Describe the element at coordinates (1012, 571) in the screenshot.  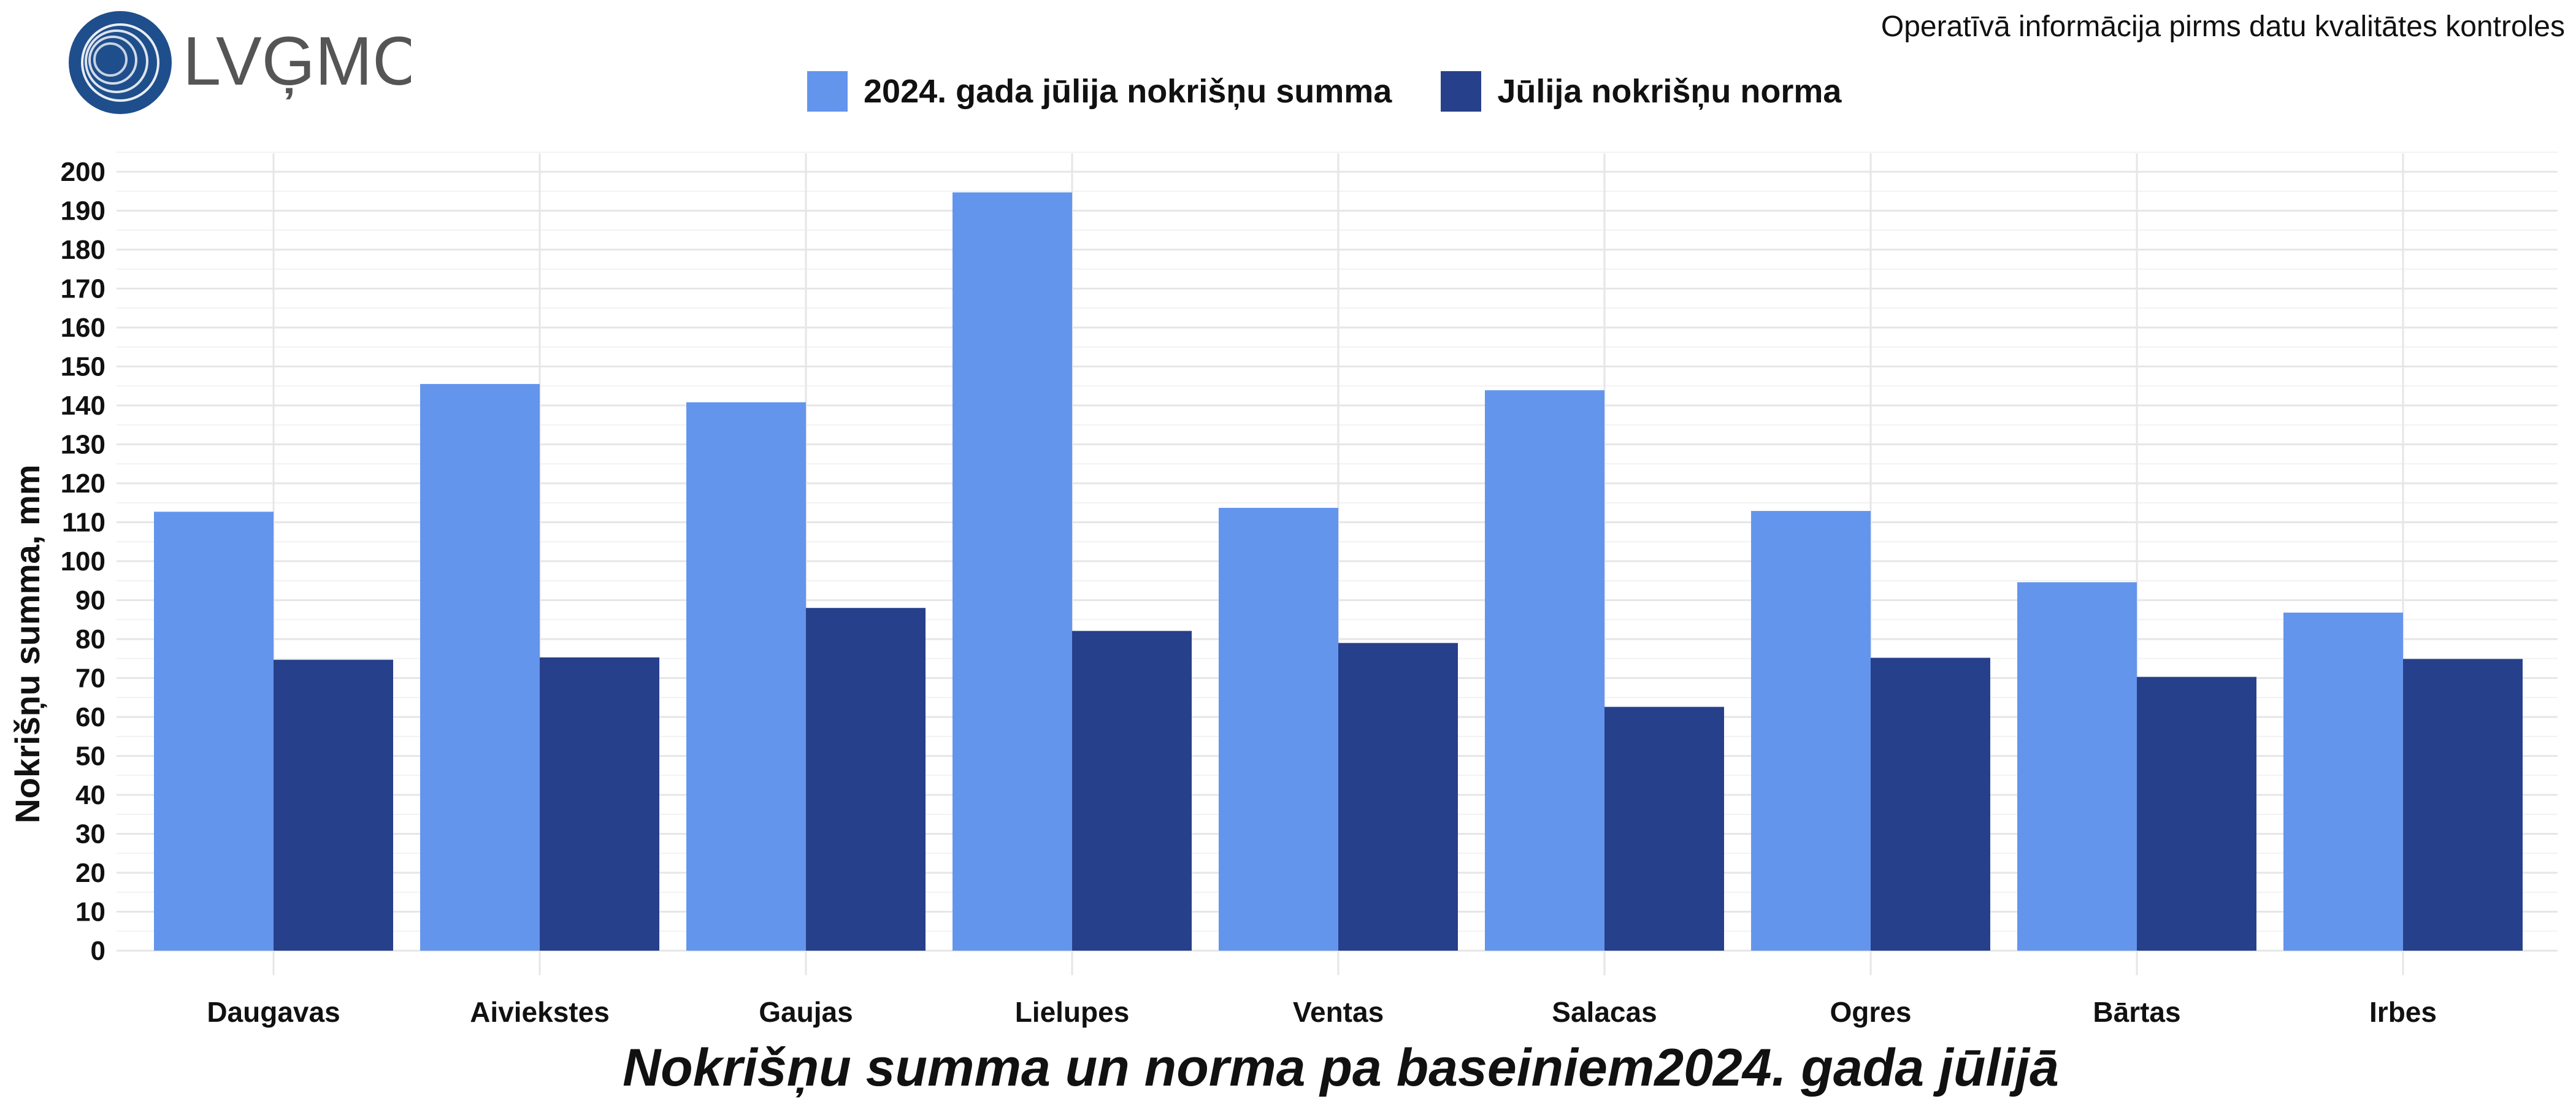
I see `bar-sum-lielupes` at that location.